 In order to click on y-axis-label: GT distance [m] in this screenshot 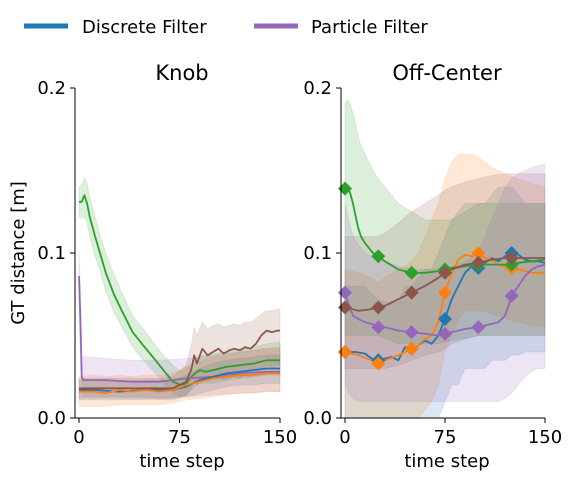, I will do `click(18, 253)`.